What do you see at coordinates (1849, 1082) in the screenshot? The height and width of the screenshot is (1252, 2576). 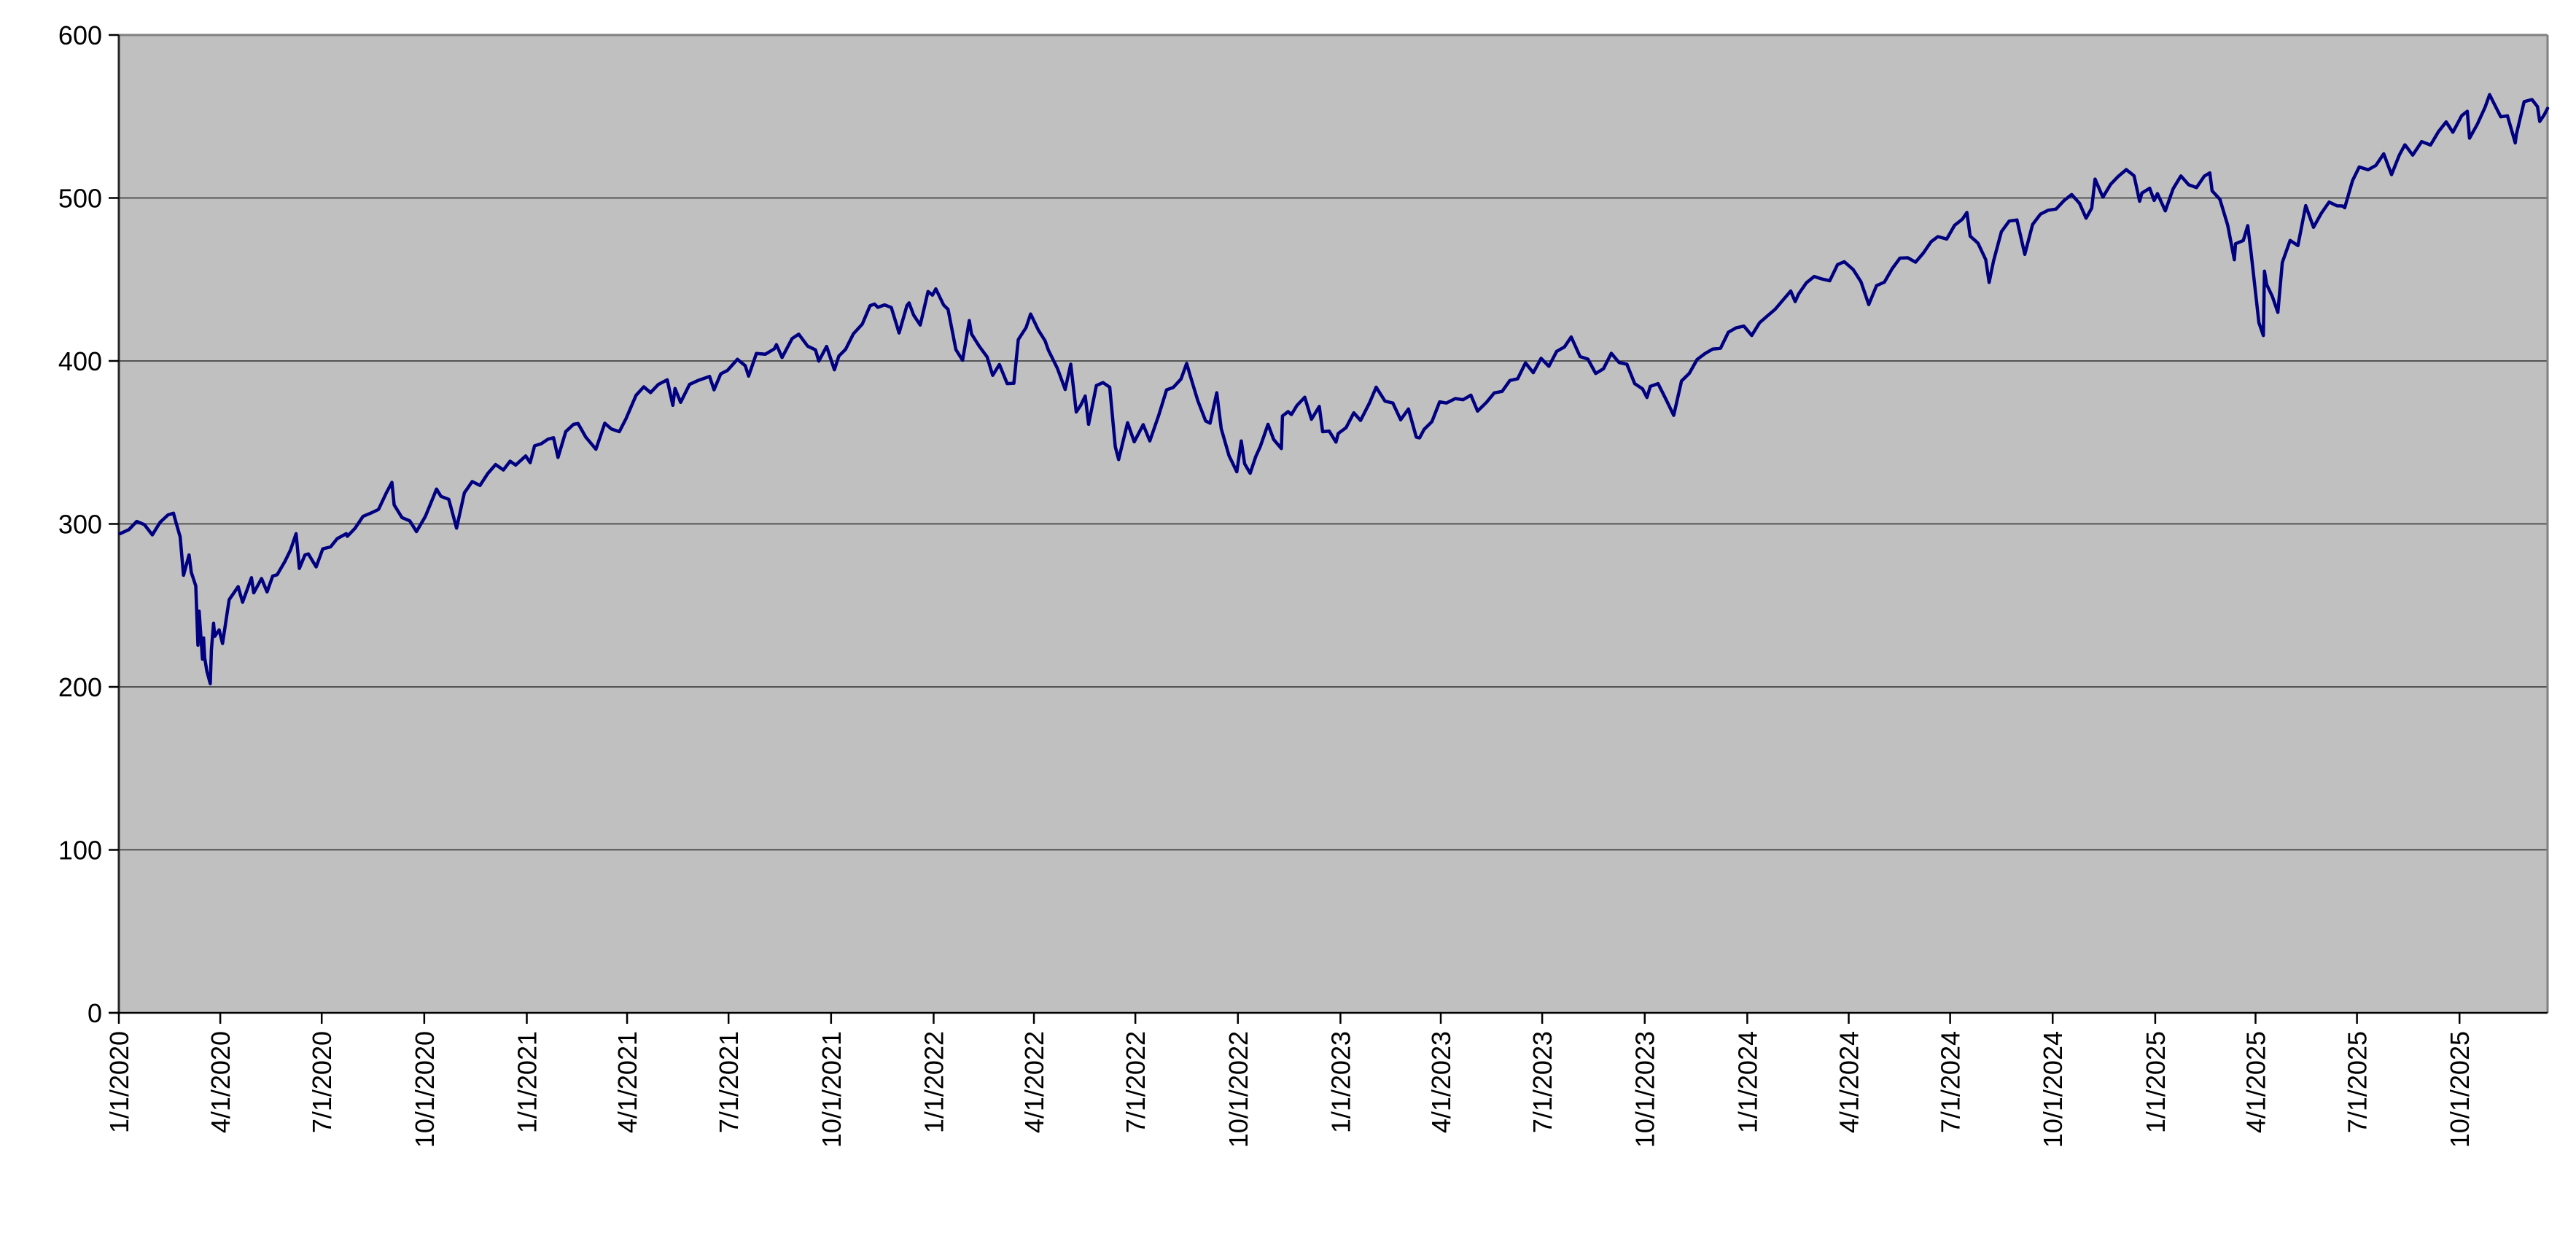 I see `x-axis-label: 4/1/2024` at bounding box center [1849, 1082].